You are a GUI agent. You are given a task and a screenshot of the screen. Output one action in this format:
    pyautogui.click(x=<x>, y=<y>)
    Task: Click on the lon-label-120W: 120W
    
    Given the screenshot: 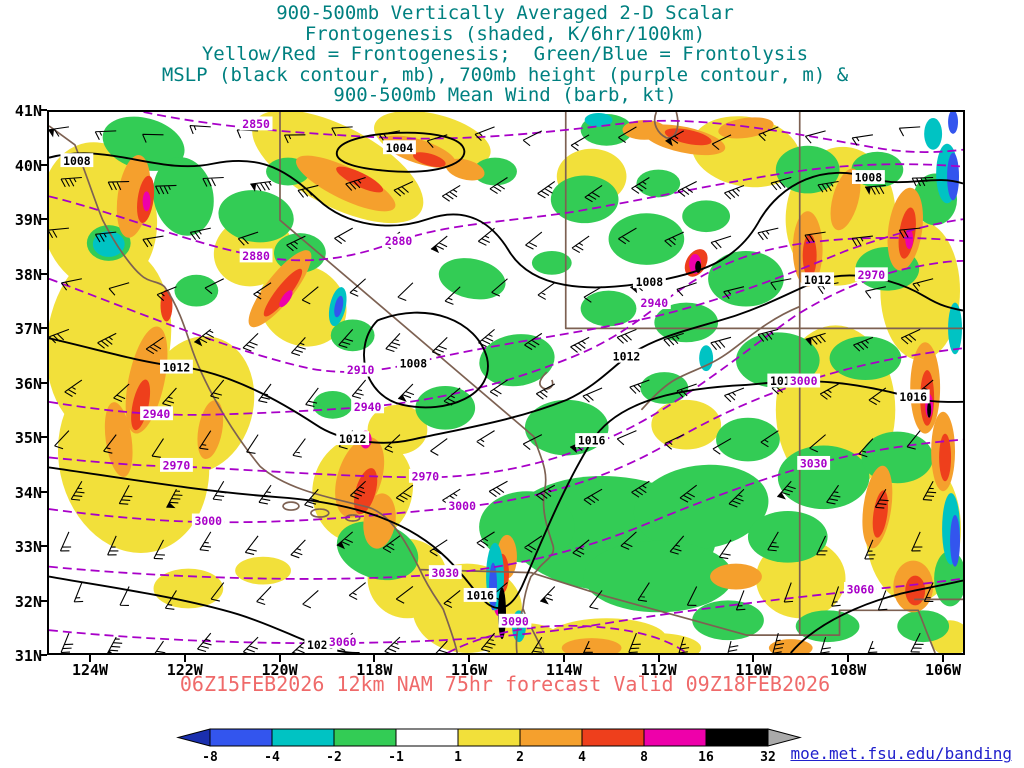 What is the action you would take?
    pyautogui.click(x=279, y=670)
    